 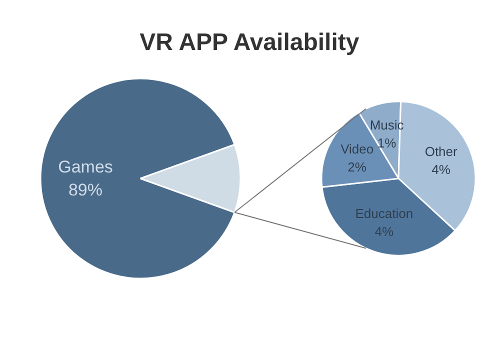 I want to click on chart-title: VR APP Availability, so click(x=250, y=42).